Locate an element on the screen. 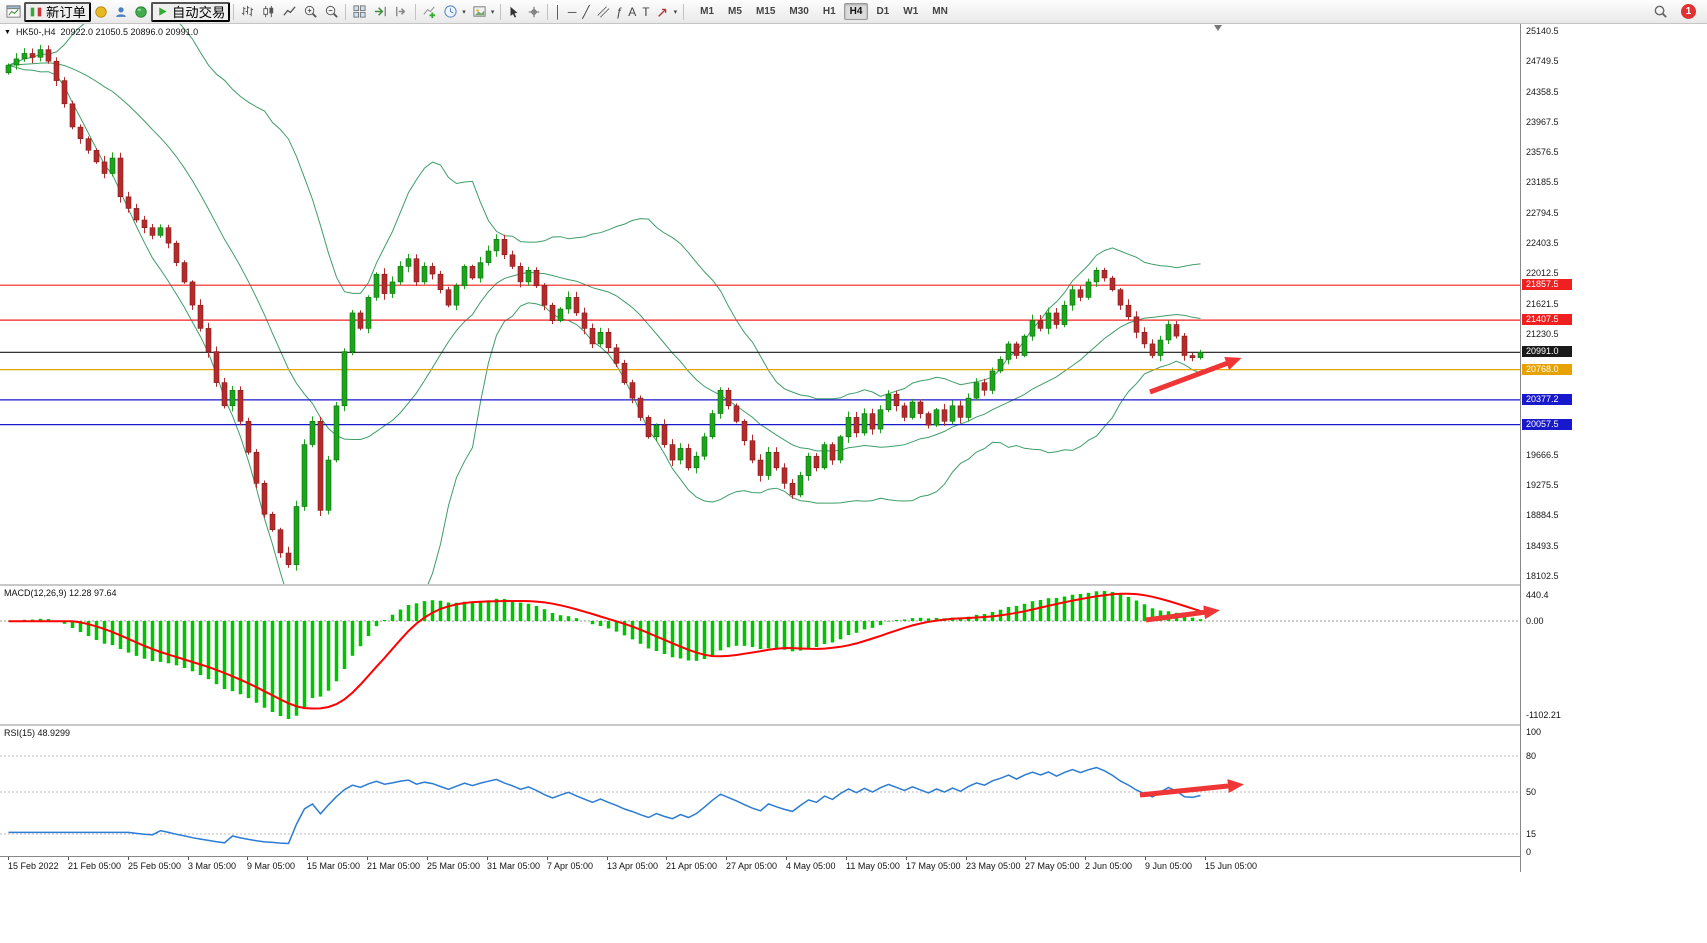 The image size is (1707, 943). rsi-axis-tick: 80 is located at coordinates (1531, 756).